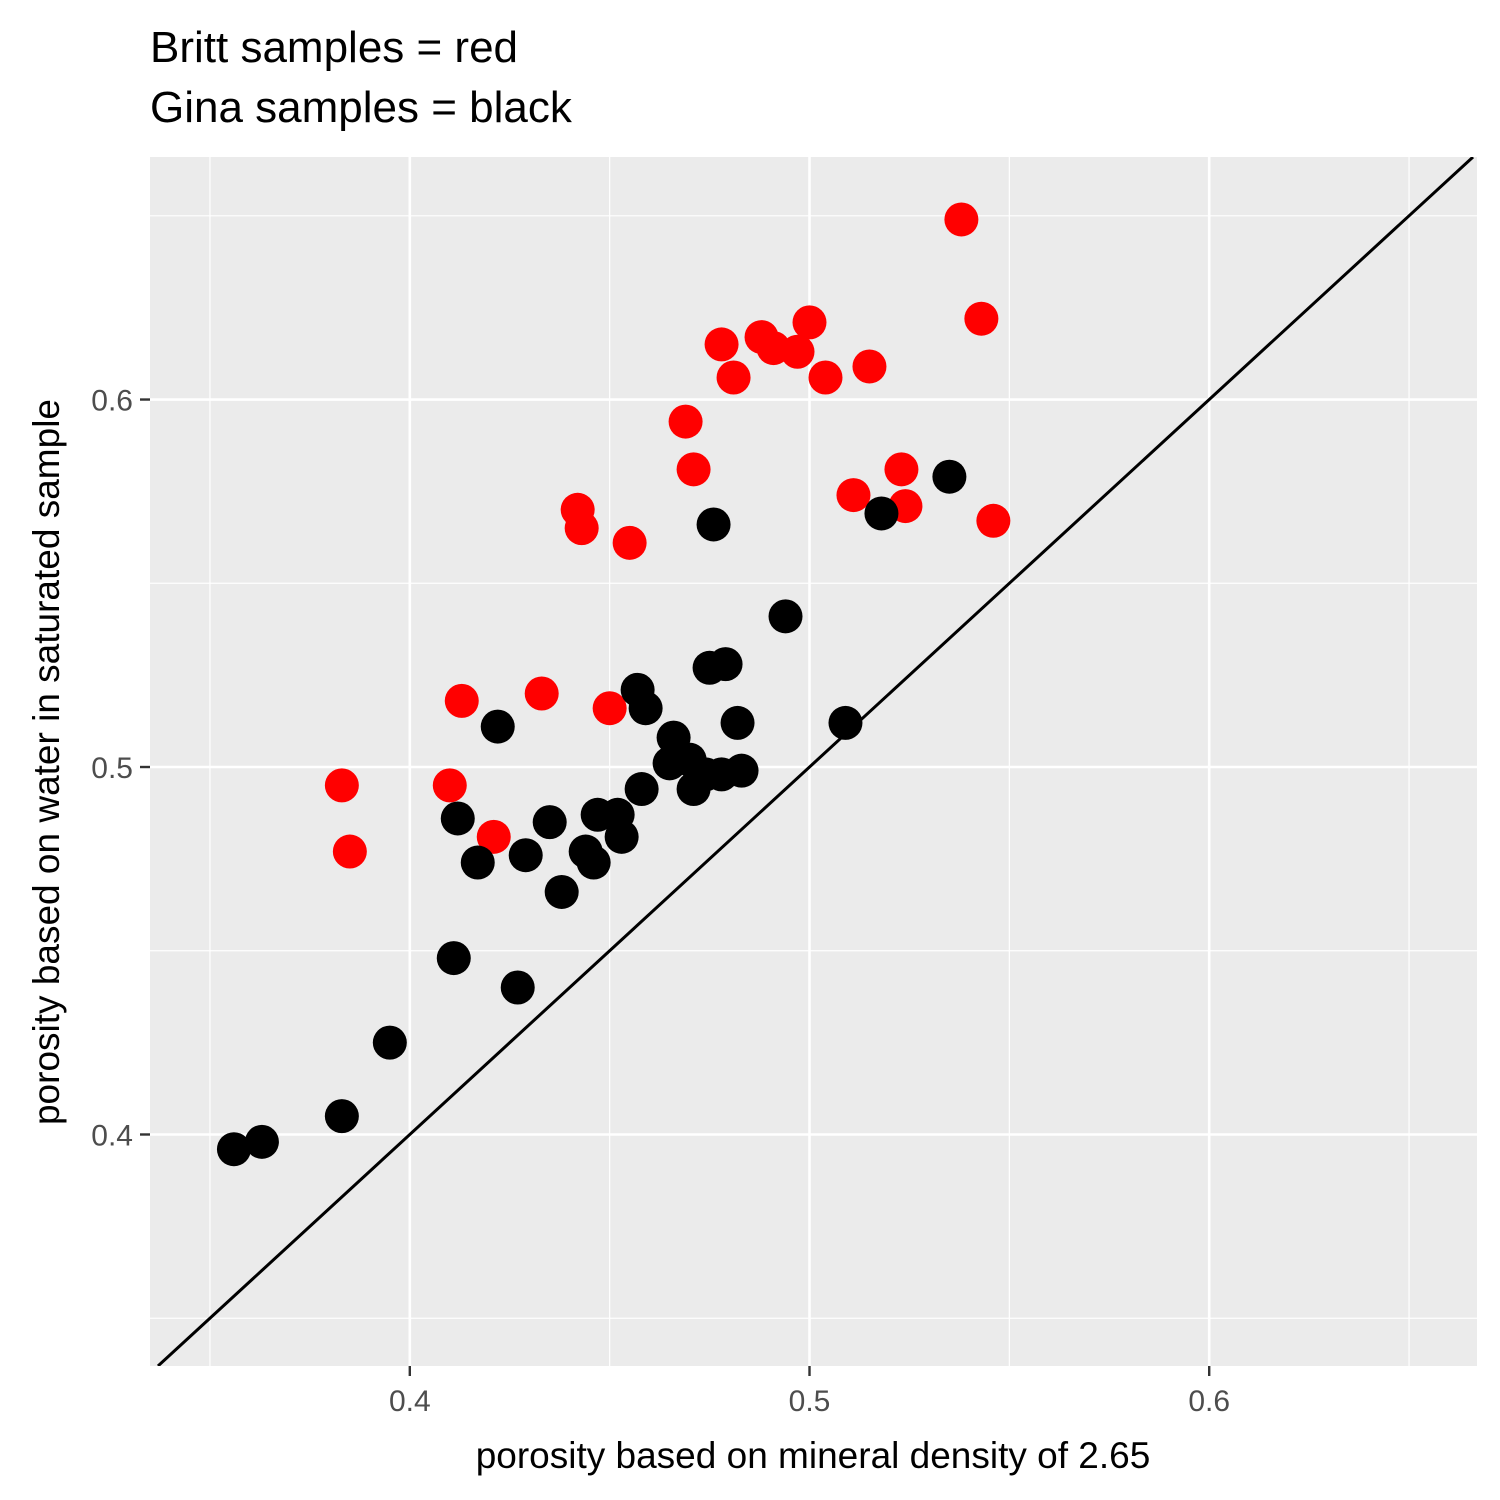  What do you see at coordinates (361, 107) in the screenshot?
I see `chart-title-line-2: Gina samples = black` at bounding box center [361, 107].